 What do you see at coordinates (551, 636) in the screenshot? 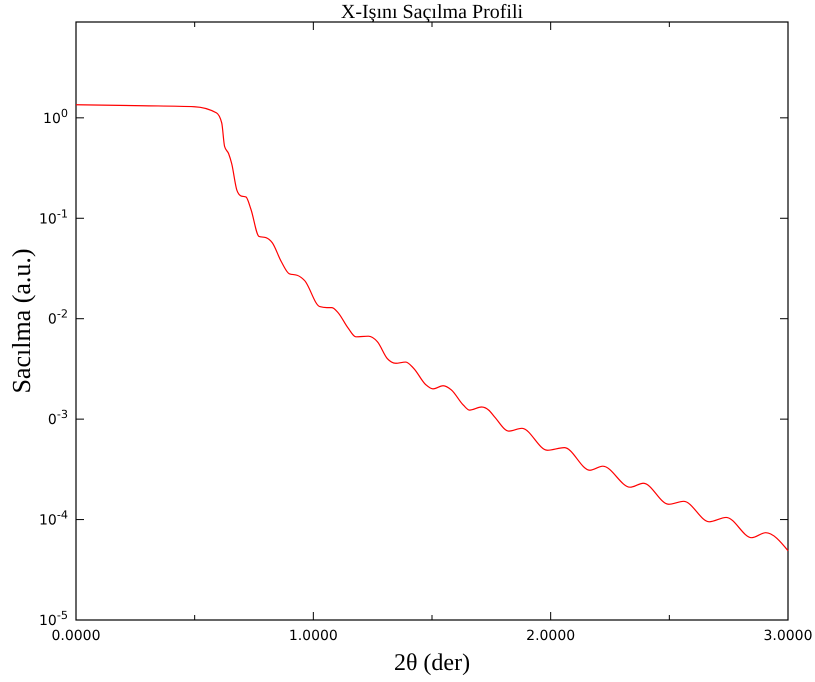
I see `x-tick-label: 2.0000` at bounding box center [551, 636].